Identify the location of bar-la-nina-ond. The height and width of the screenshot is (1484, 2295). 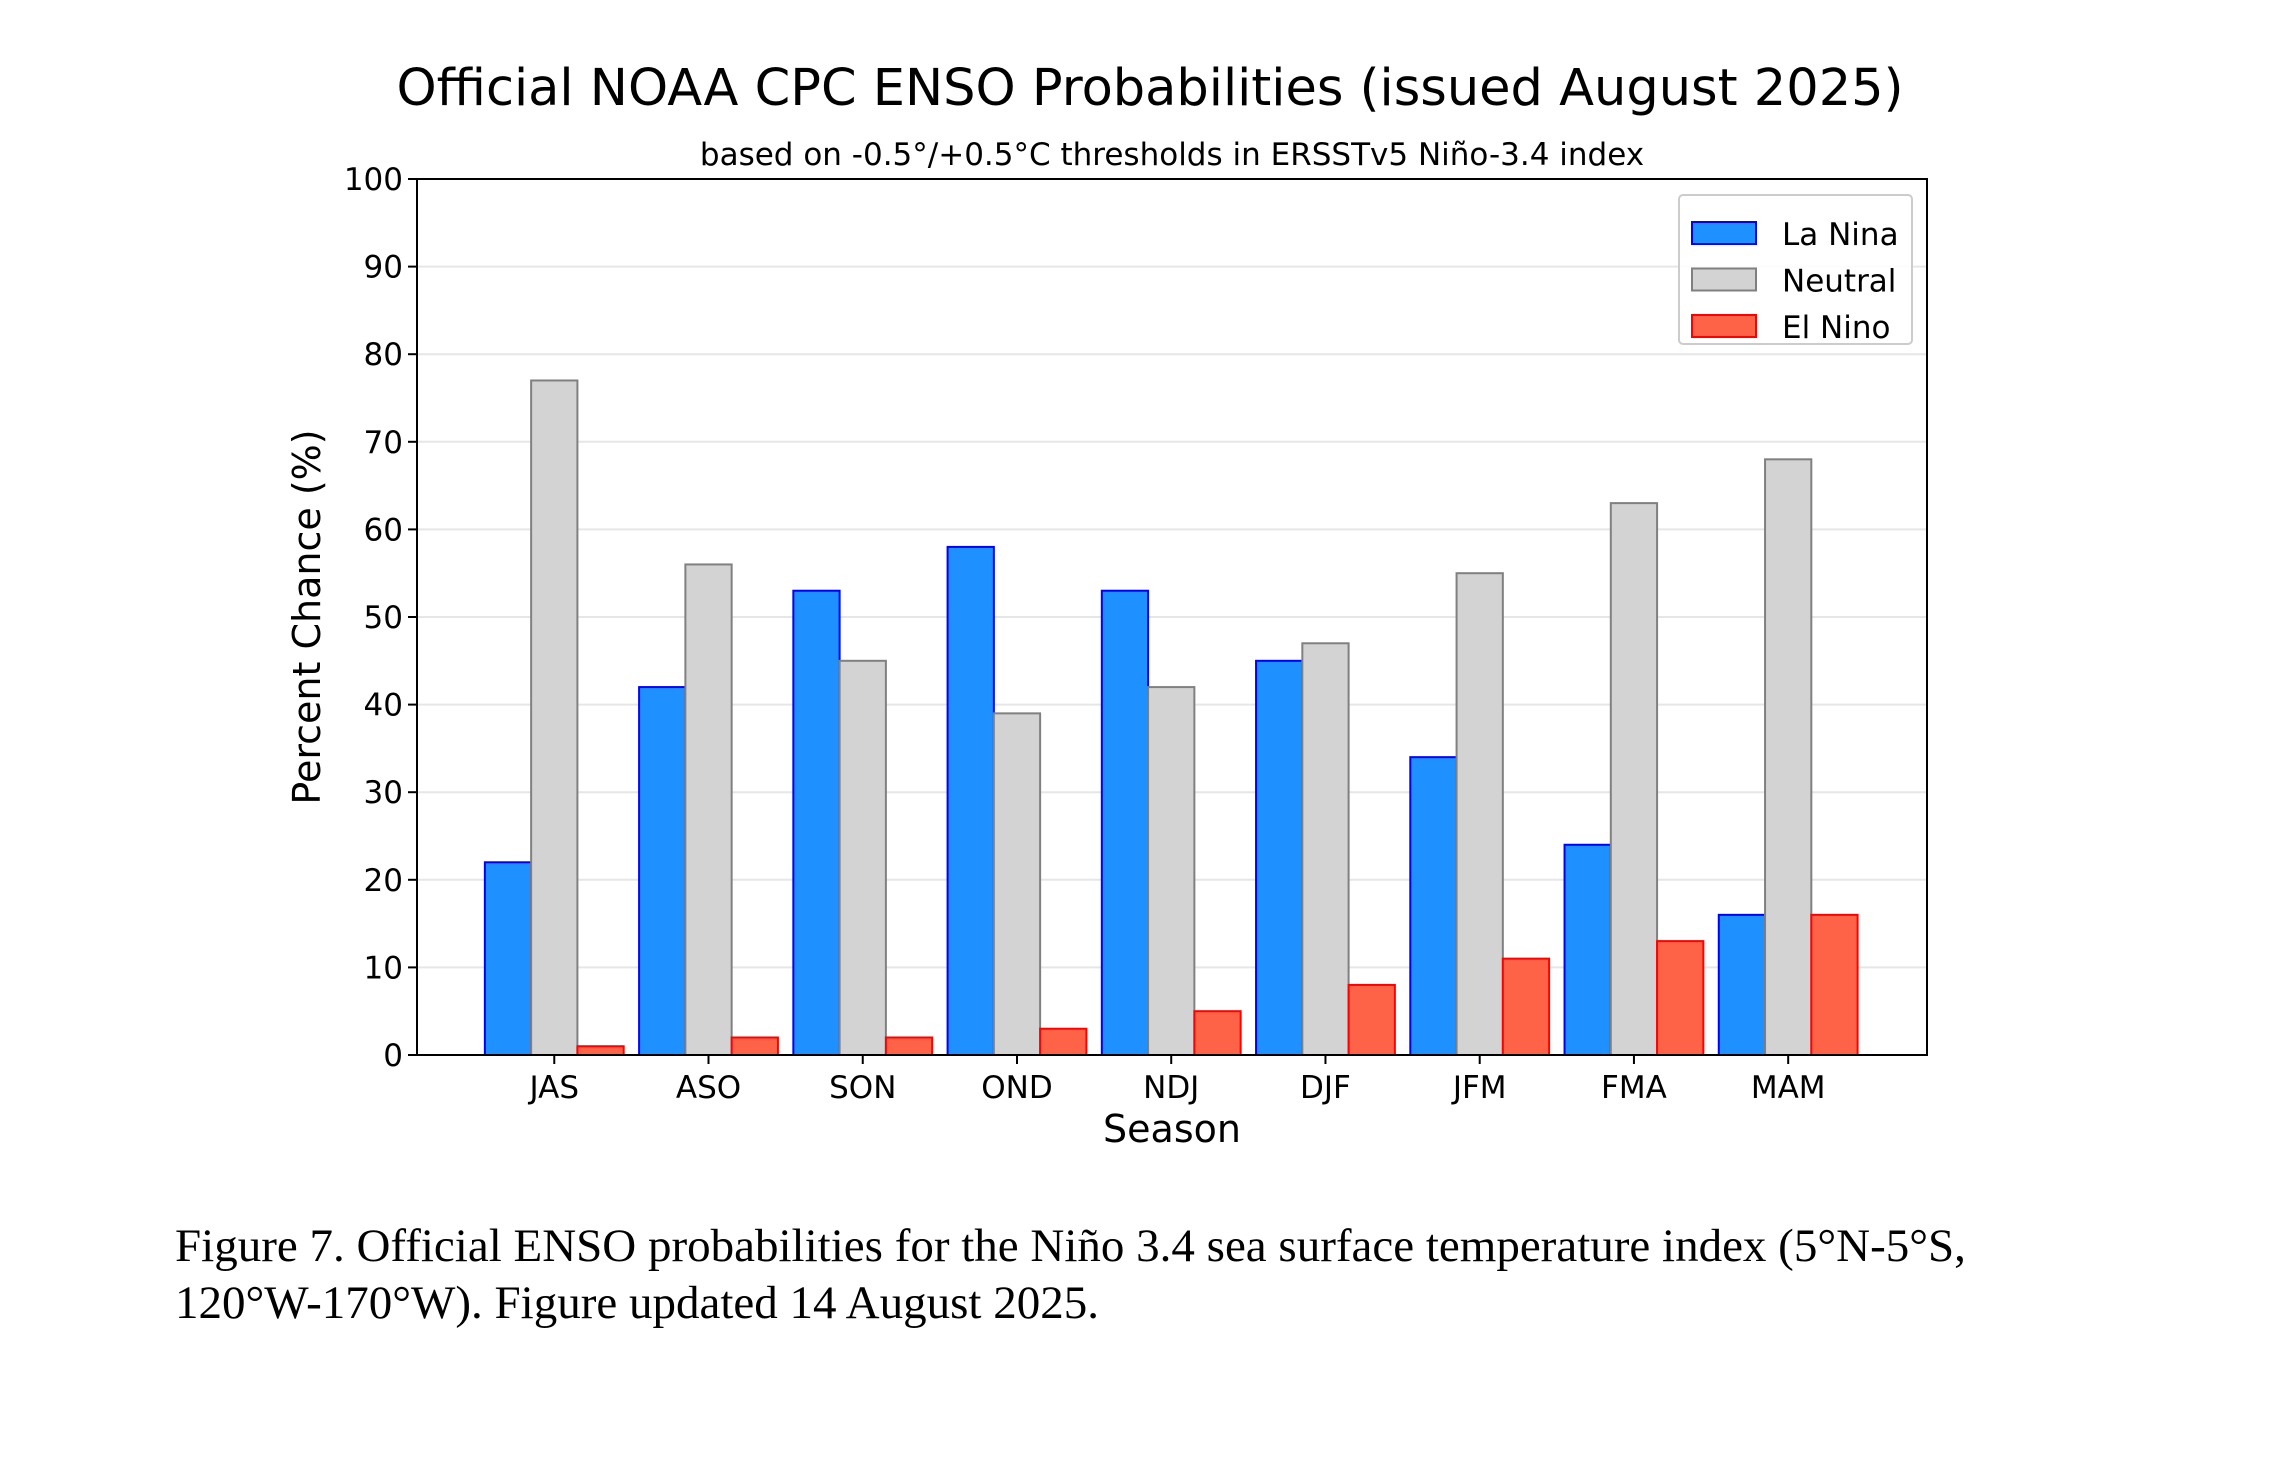
(970, 800).